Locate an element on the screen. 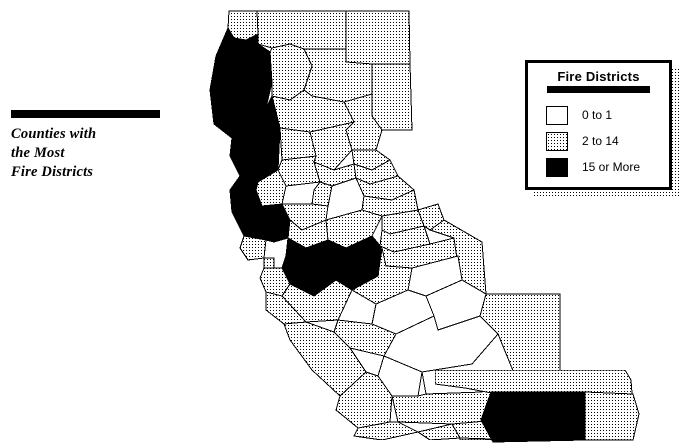 The height and width of the screenshot is (443, 698). county-lassen is located at coordinates (392, 97).